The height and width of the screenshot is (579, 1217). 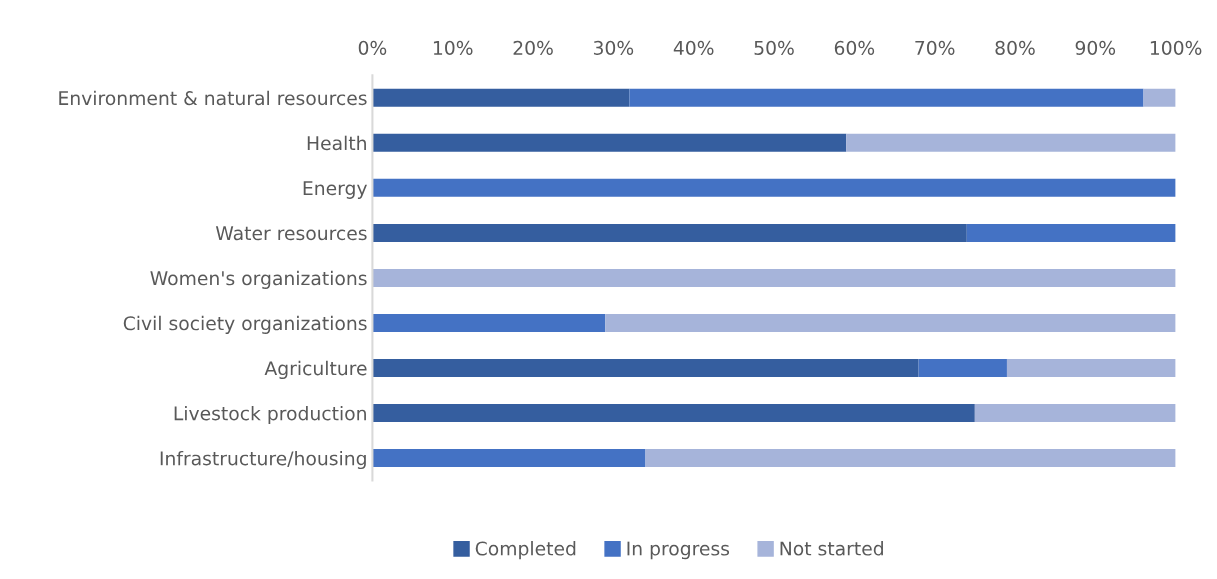 What do you see at coordinates (263, 460) in the screenshot?
I see `y-tick-label: Infrastructure/housing` at bounding box center [263, 460].